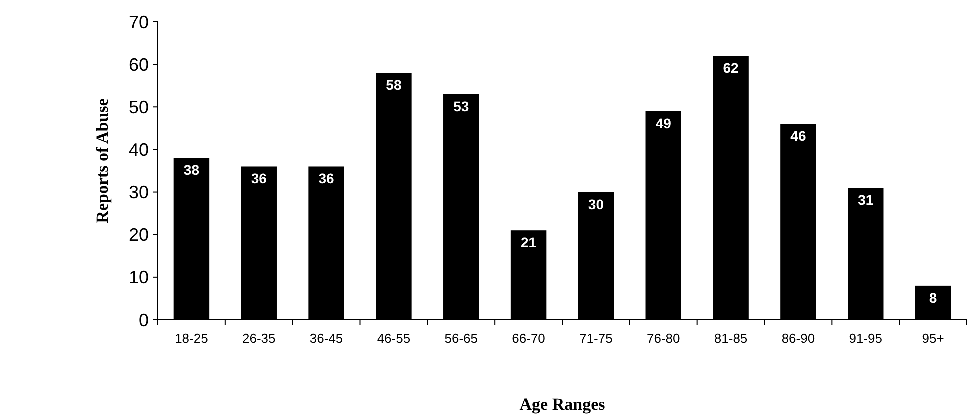 Image resolution: width=975 pixels, height=420 pixels. I want to click on x-tick-label: 18-25, so click(191, 338).